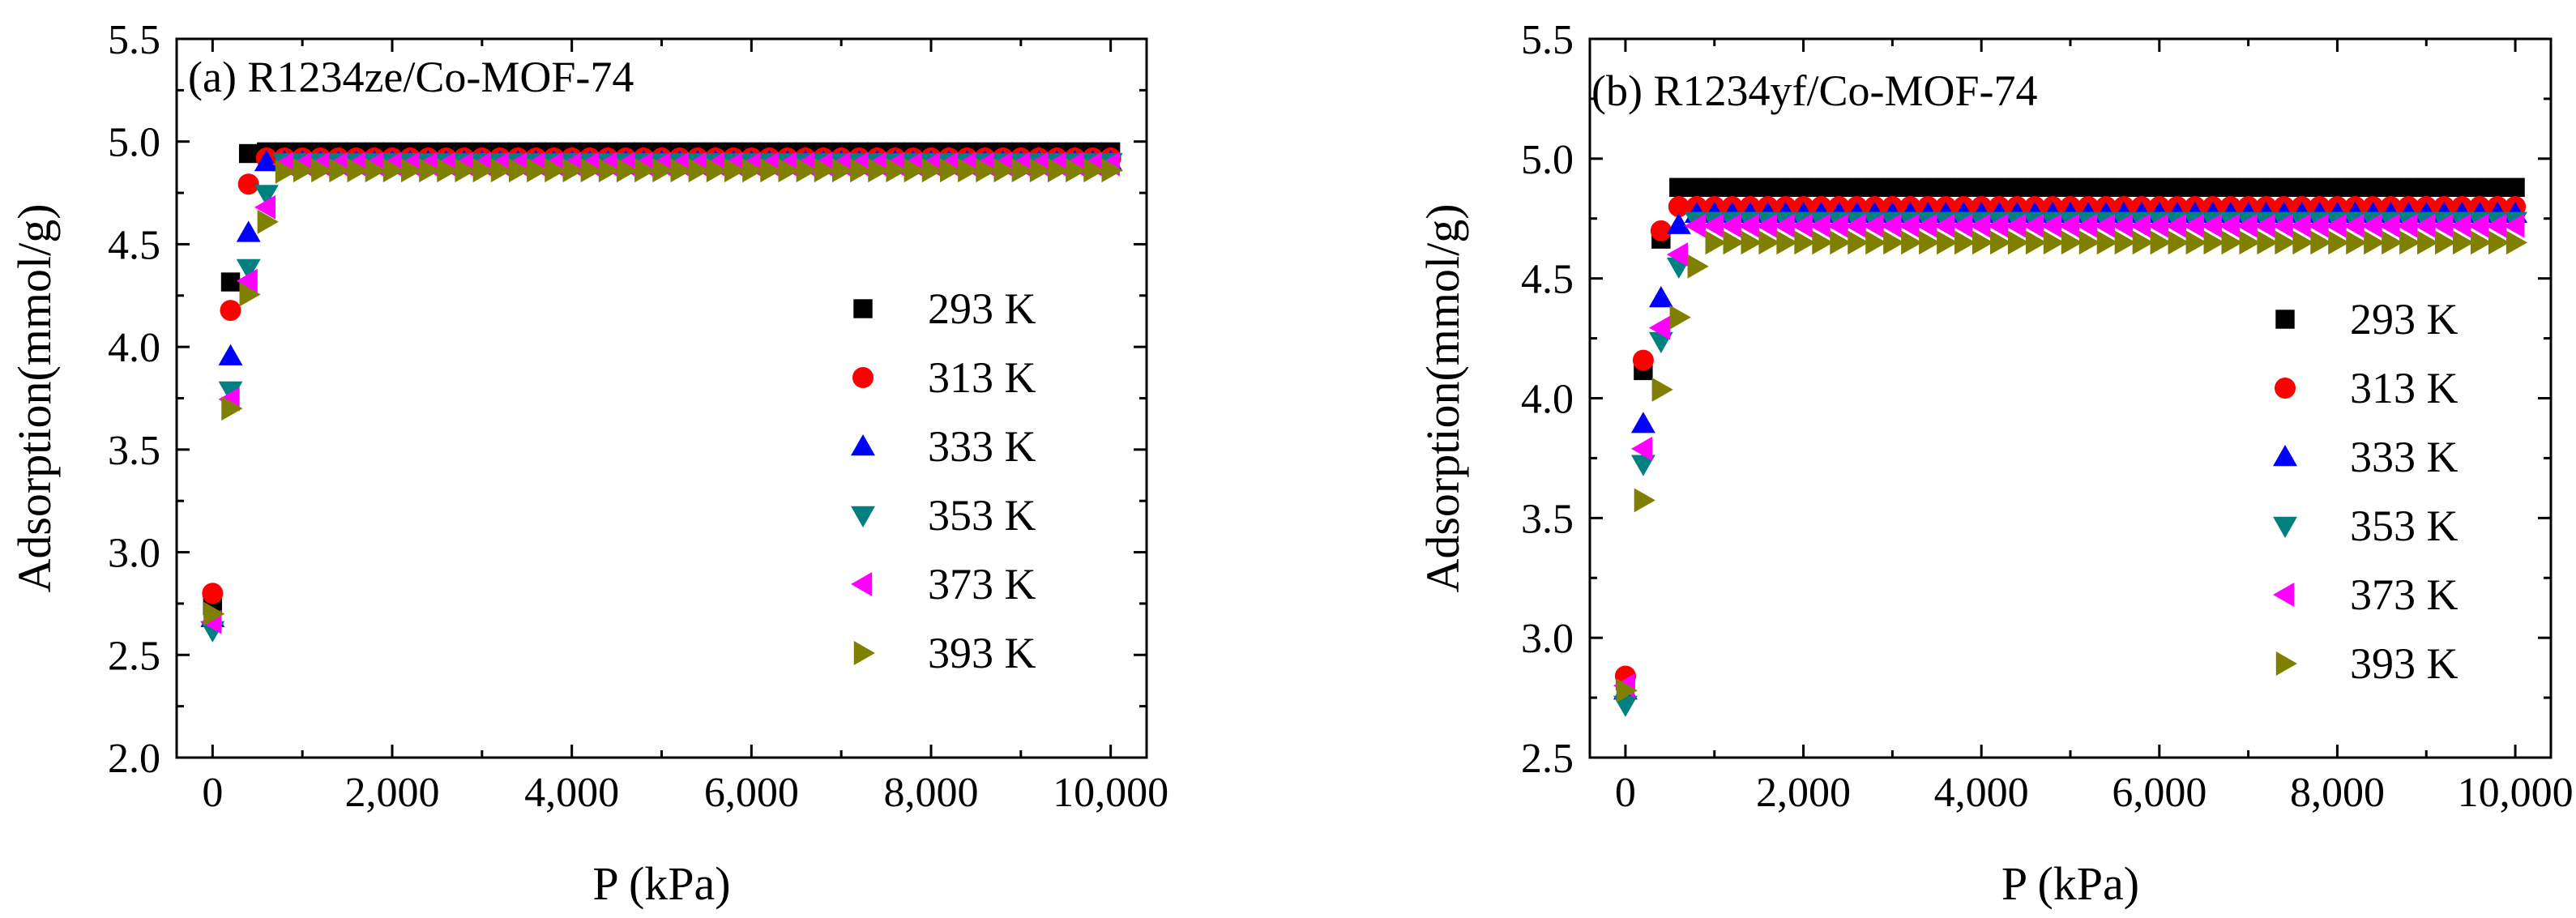 Image resolution: width=2576 pixels, height=918 pixels. I want to click on x-tick-label: 0, so click(212, 793).